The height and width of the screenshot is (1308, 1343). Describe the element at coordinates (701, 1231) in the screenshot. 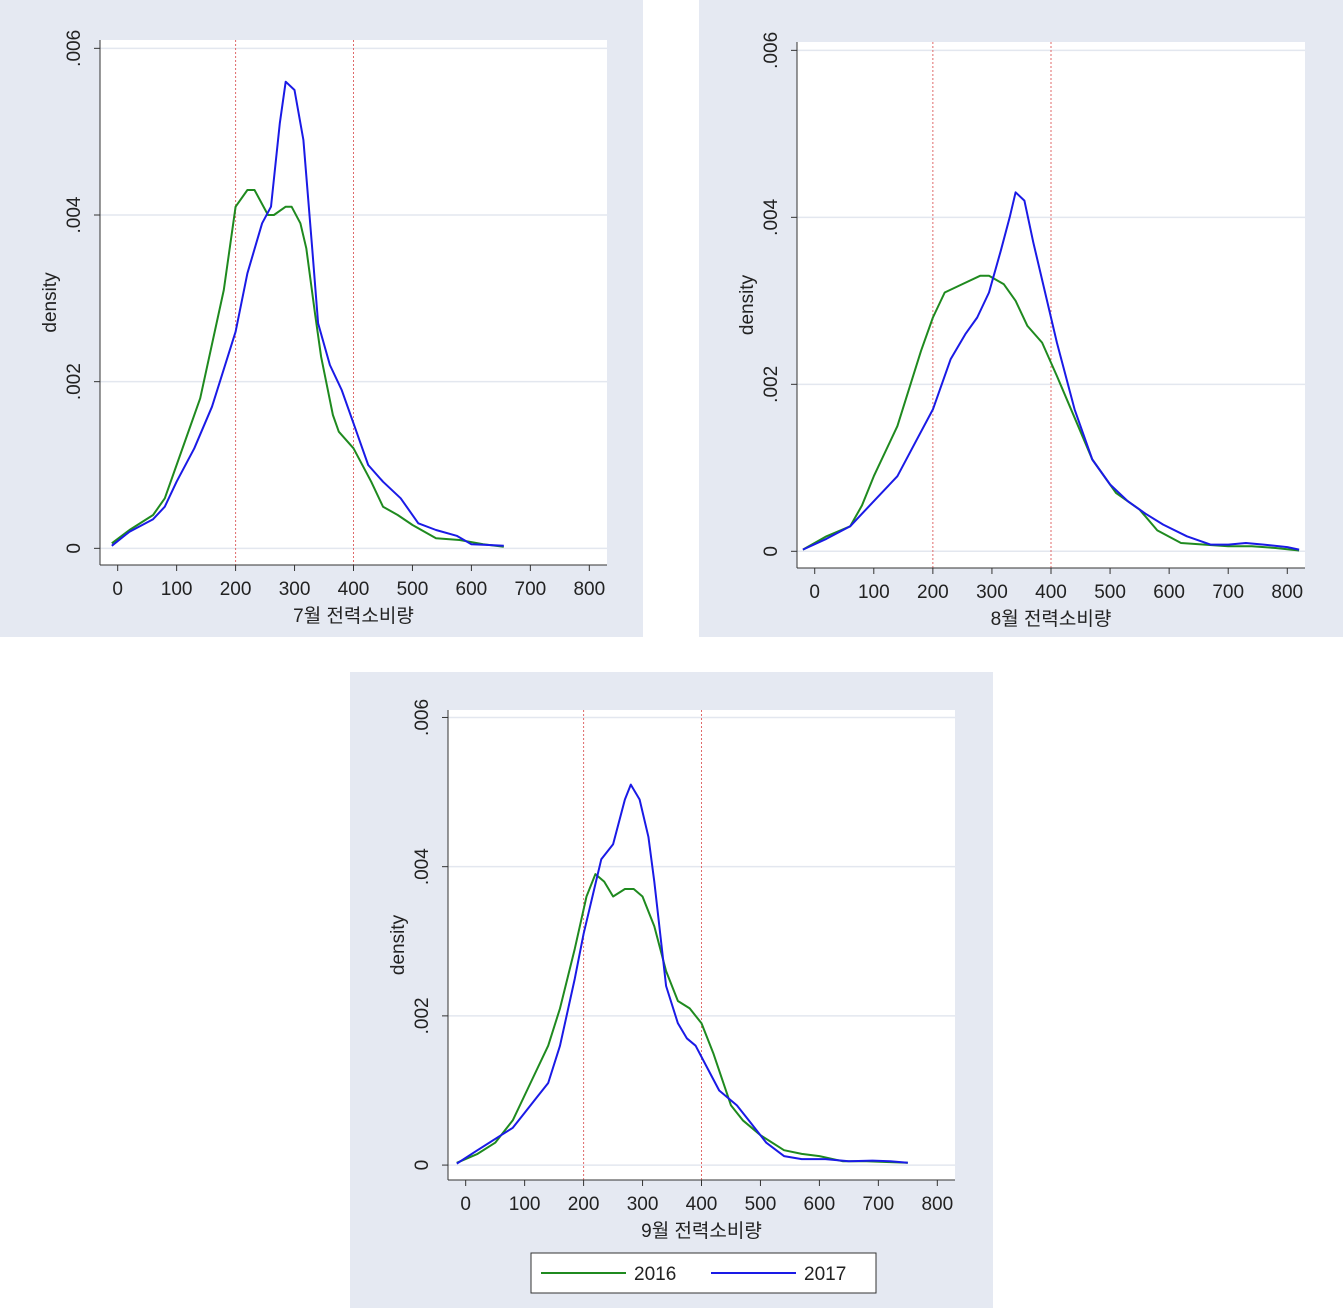

I see `x-axis-title: 9월 전력소비량` at that location.